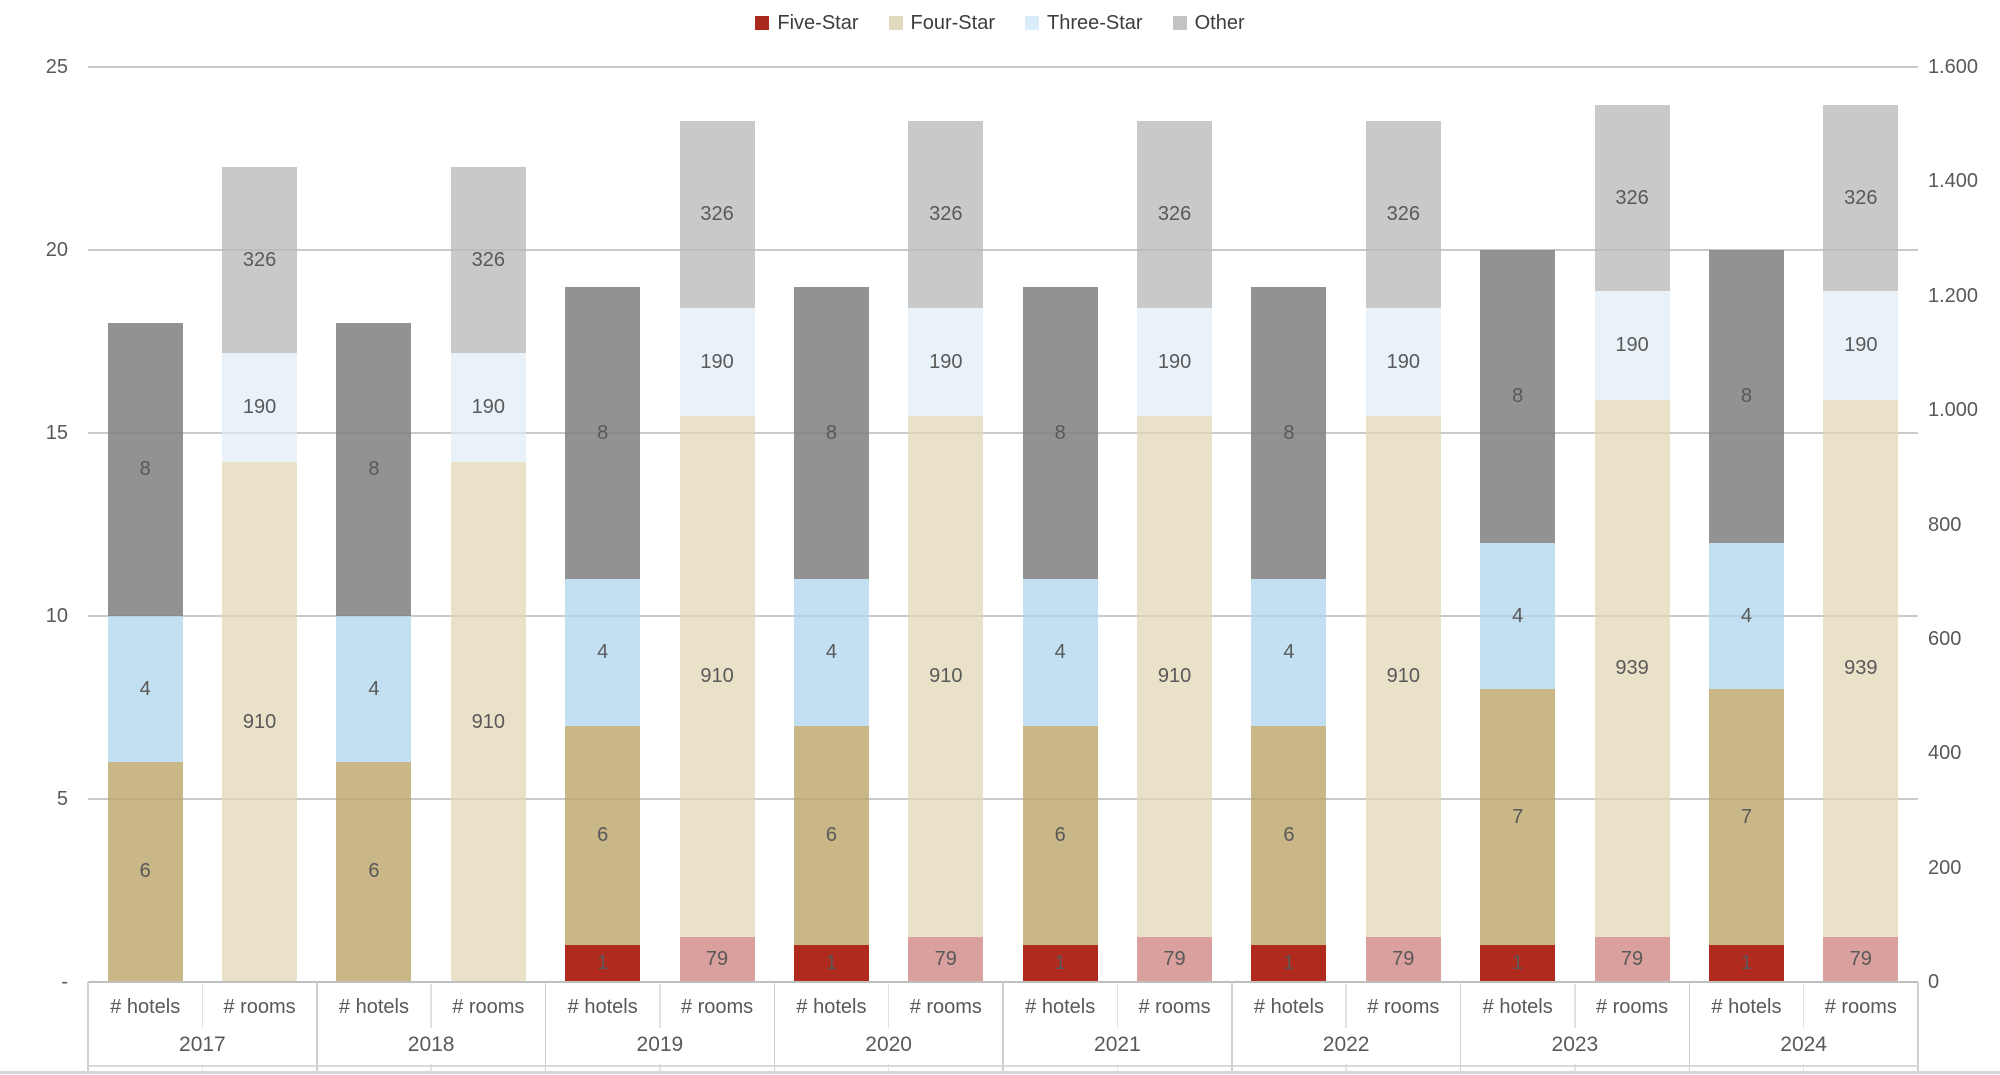  Describe the element at coordinates (1934, 982) in the screenshot. I see `right-axis-tick-label: 0` at that location.